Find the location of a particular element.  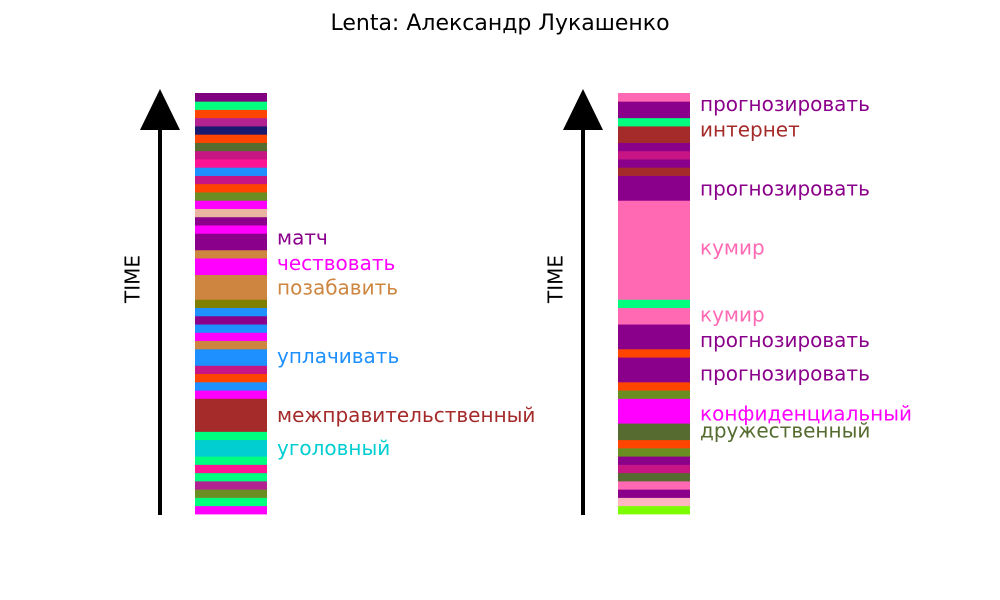

word-label: позабавить is located at coordinates (337, 288).